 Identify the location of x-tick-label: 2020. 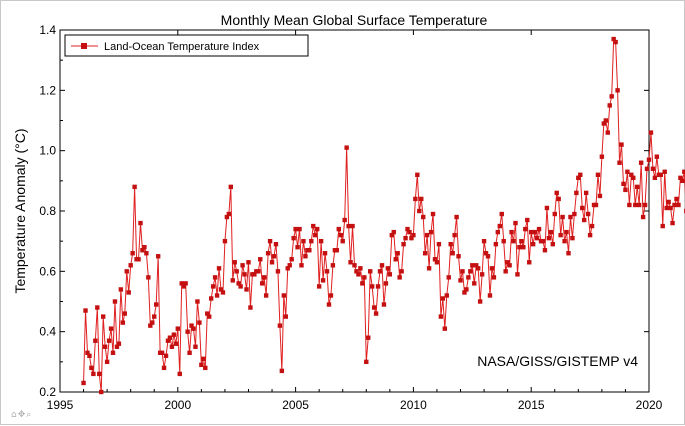
(649, 405).